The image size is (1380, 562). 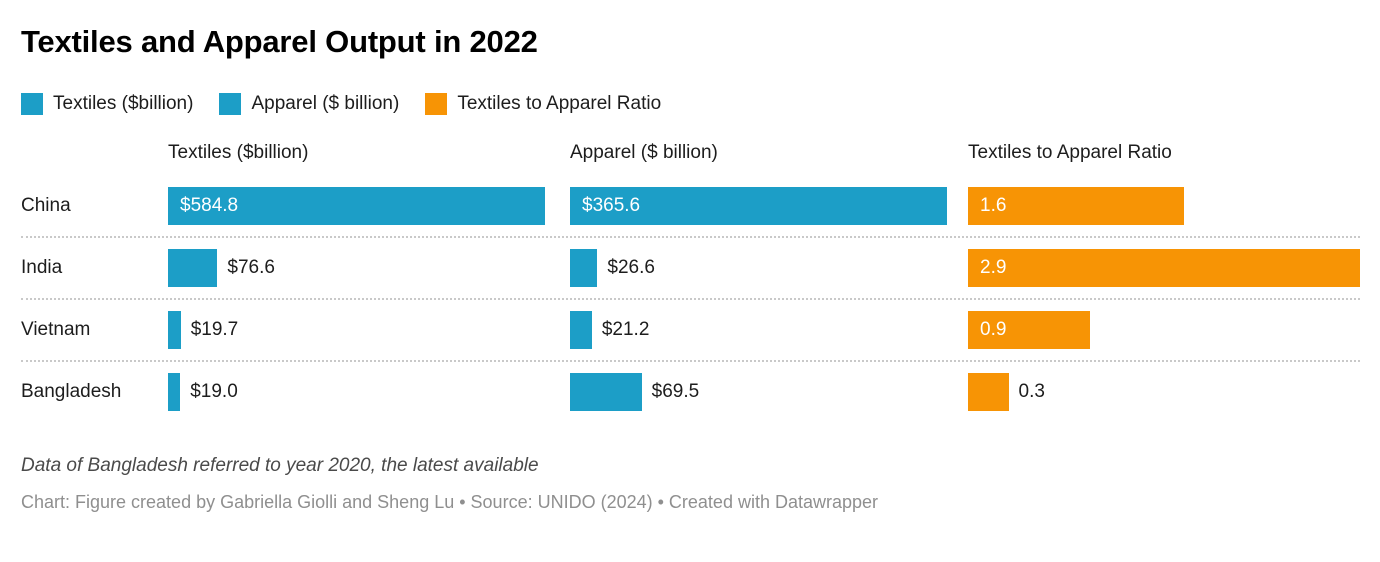 What do you see at coordinates (356, 268) in the screenshot?
I see `bar-cell-india-textiles: $76.6` at bounding box center [356, 268].